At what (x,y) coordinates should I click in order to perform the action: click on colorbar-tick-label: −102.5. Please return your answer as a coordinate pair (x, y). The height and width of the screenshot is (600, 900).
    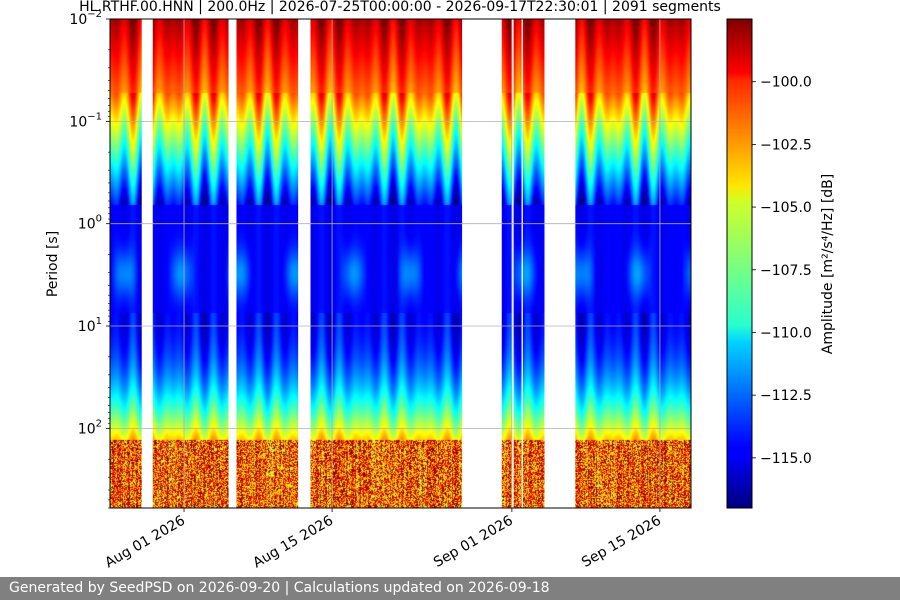
    Looking at the image, I should click on (786, 145).